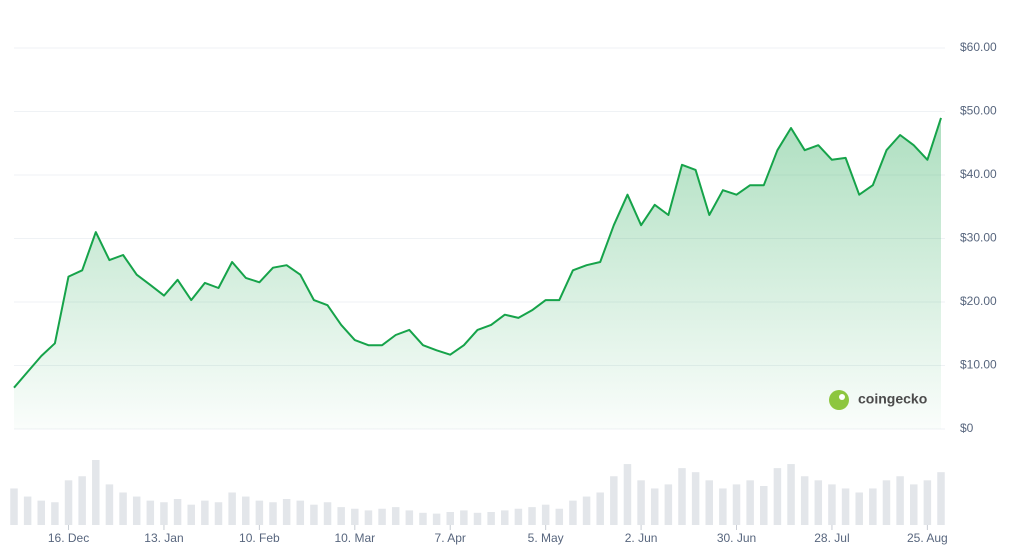 This screenshot has width=1024, height=558. What do you see at coordinates (978, 111) in the screenshot?
I see `y-tick-label: $50.00` at bounding box center [978, 111].